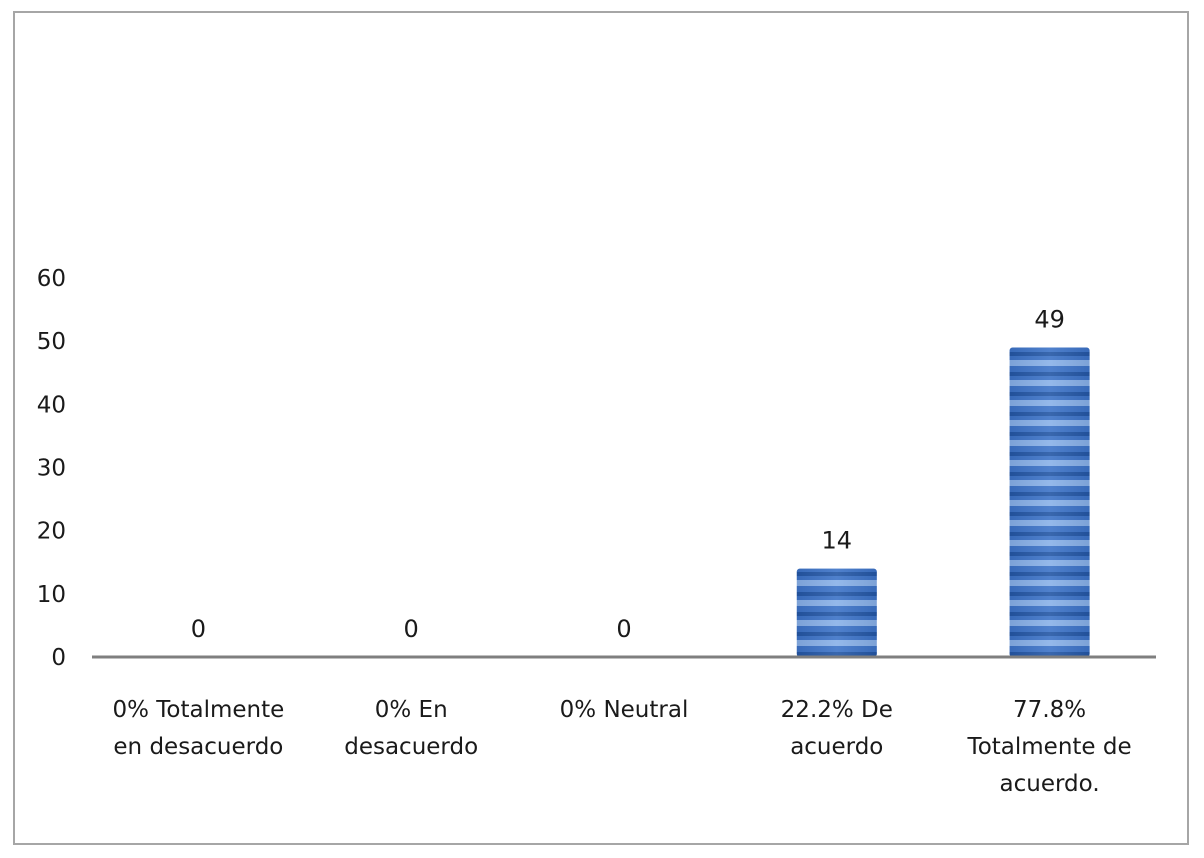  What do you see at coordinates (51, 342) in the screenshot?
I see `y-tick-label: 50` at bounding box center [51, 342].